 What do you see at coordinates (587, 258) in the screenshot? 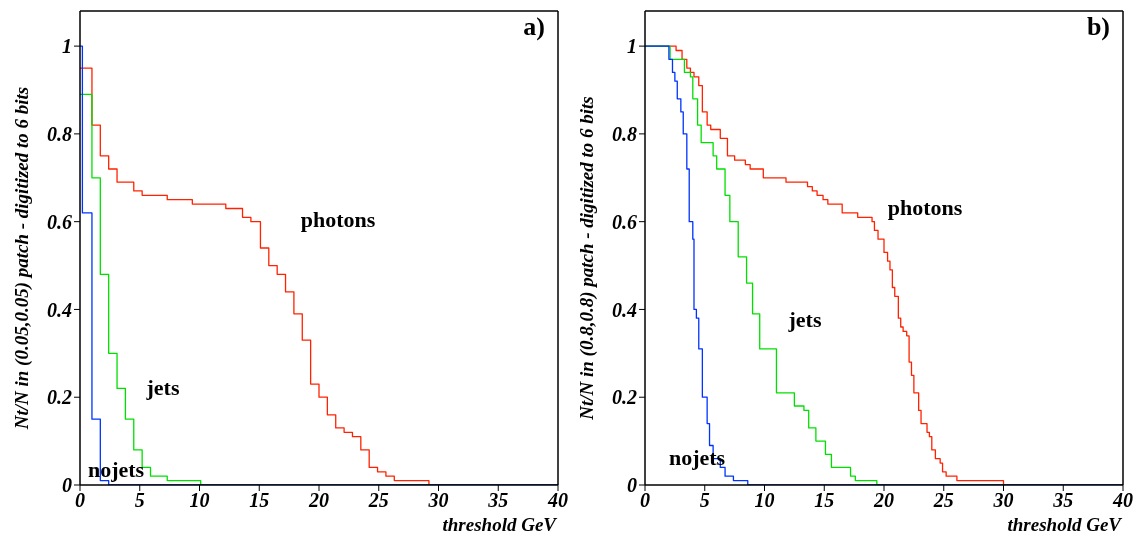
I see `y-axis-title: Nt/N in (0.8,0.8) patch - digitized to 6 bits` at bounding box center [587, 258].